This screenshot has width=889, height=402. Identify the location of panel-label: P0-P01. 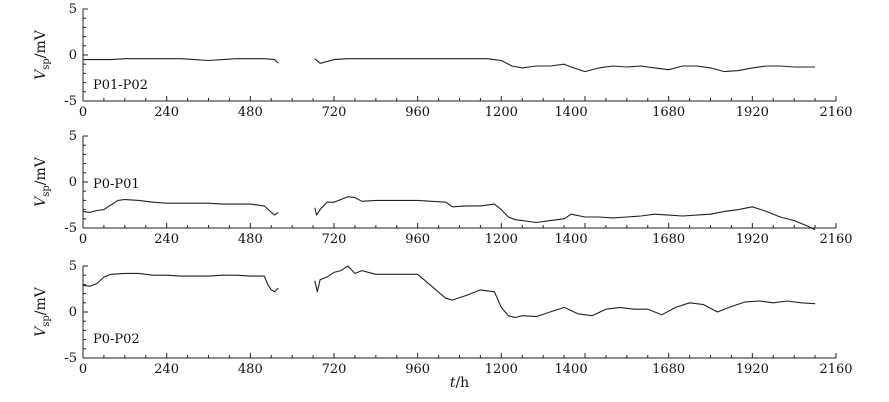
(116, 184).